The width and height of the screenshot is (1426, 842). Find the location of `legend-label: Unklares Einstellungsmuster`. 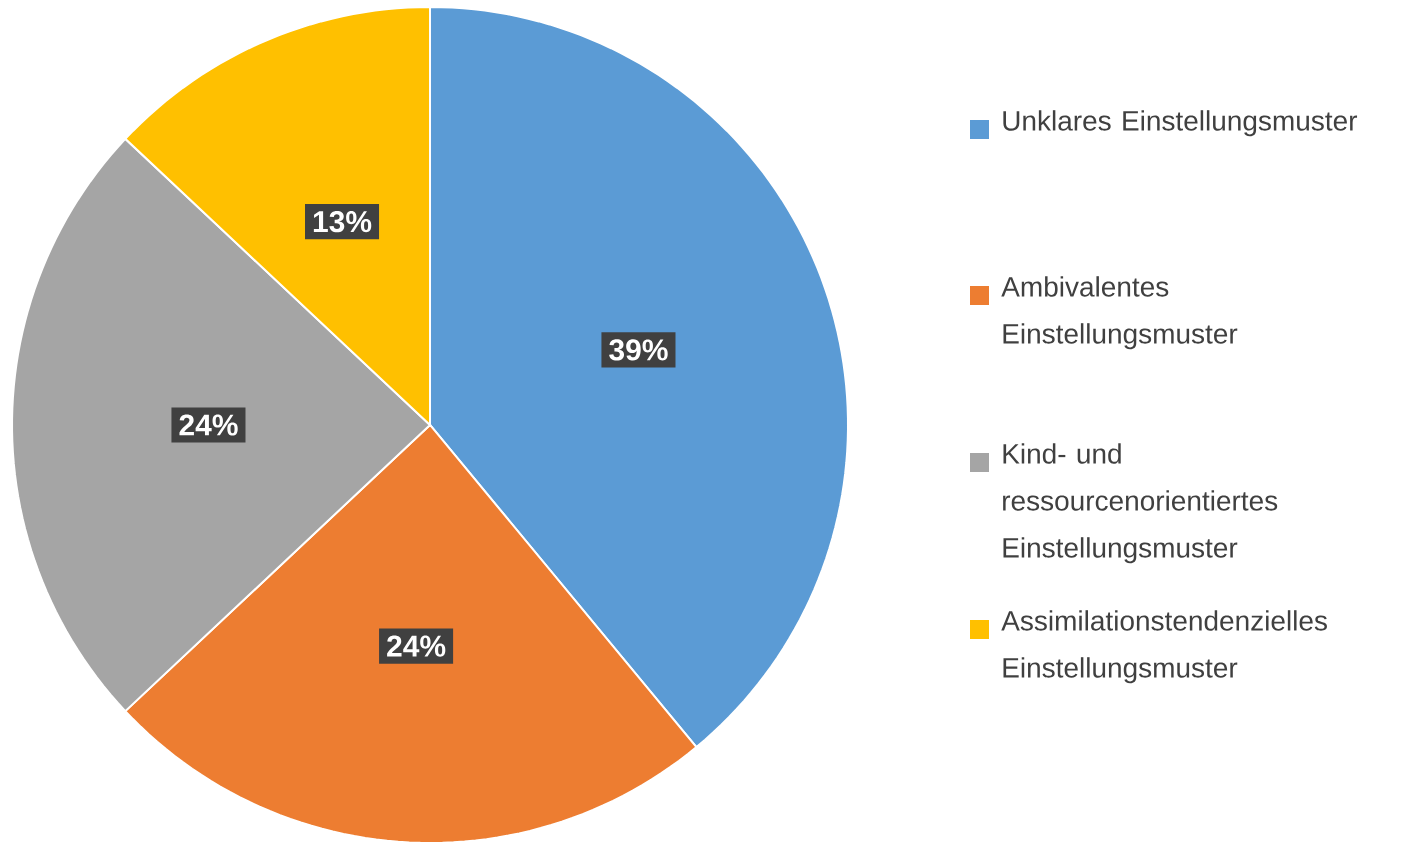

legend-label: Unklares Einstellungsmuster is located at coordinates (1180, 123).